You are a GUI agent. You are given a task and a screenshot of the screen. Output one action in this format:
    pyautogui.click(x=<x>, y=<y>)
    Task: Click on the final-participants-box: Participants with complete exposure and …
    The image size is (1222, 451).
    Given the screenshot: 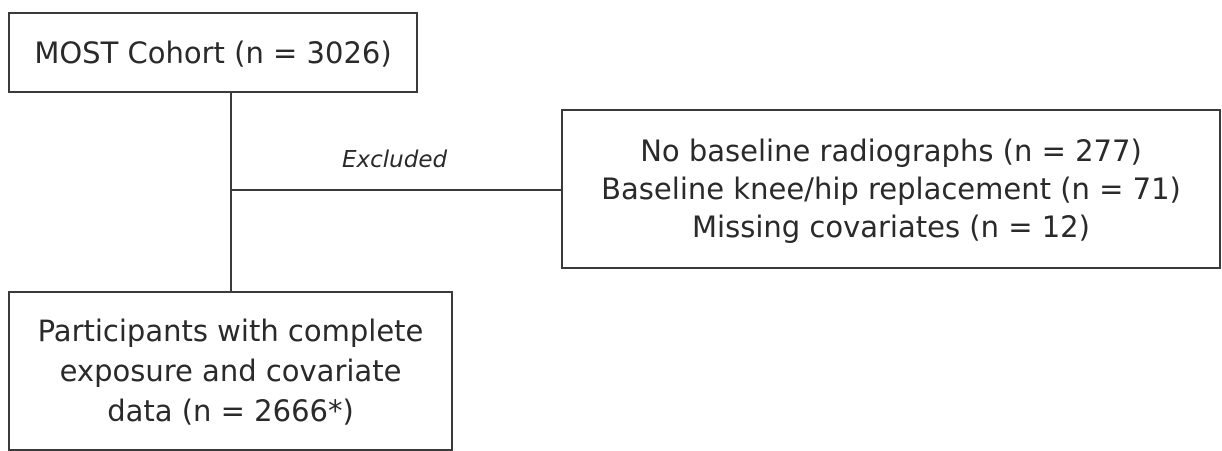 What is the action you would take?
    pyautogui.click(x=230, y=371)
    